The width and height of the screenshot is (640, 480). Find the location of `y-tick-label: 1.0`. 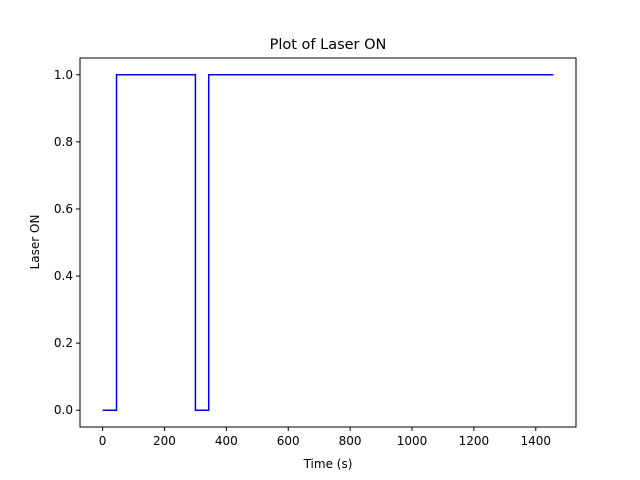

y-tick-label: 1.0 is located at coordinates (63, 75).